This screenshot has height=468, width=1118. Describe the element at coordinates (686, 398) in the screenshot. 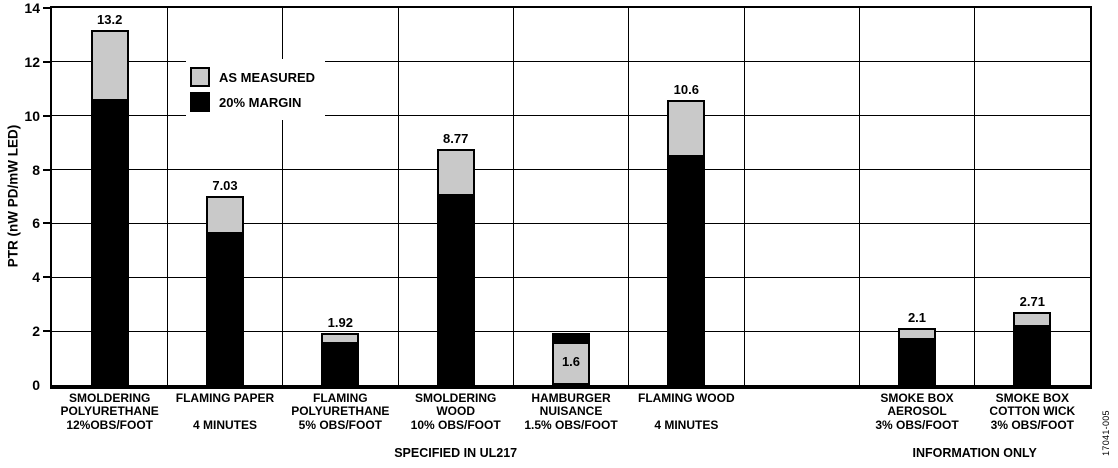

I see `category-label-line: FLAMING WOOD` at that location.